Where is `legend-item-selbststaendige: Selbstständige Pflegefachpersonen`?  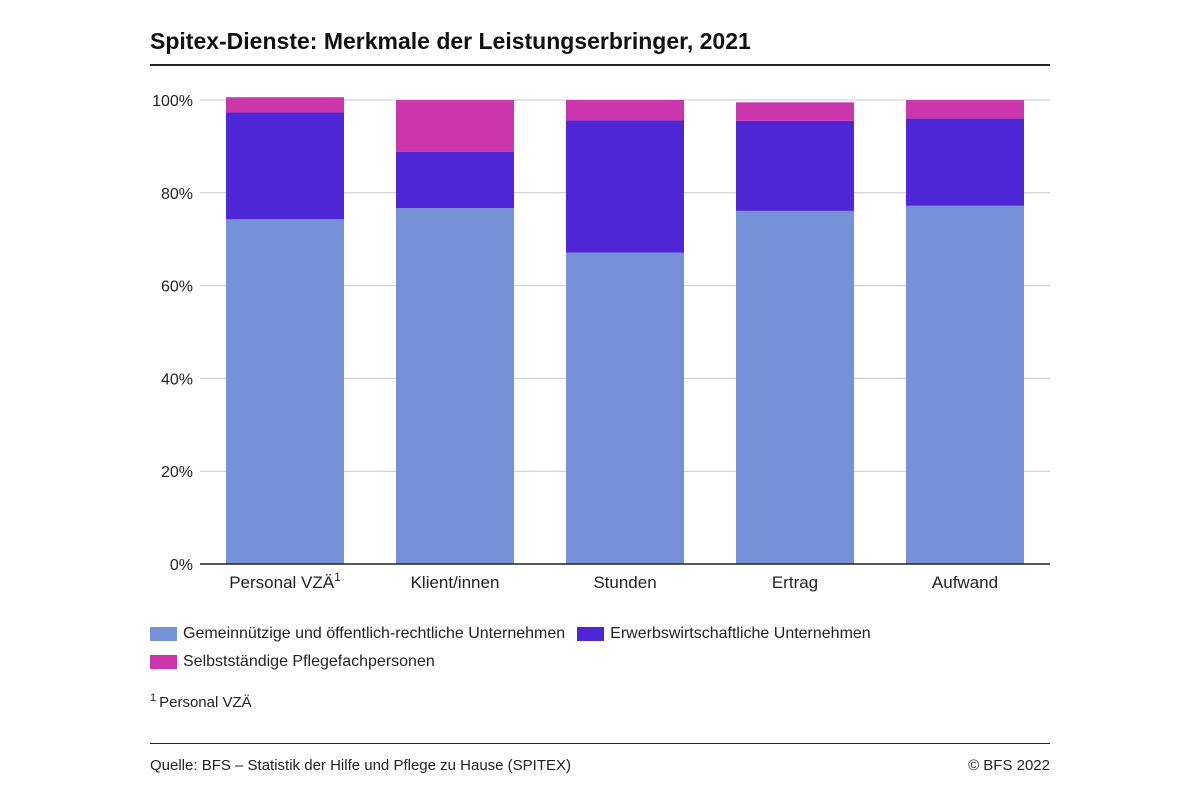 legend-item-selbststaendige: Selbstständige Pflegefachpersonen is located at coordinates (292, 662).